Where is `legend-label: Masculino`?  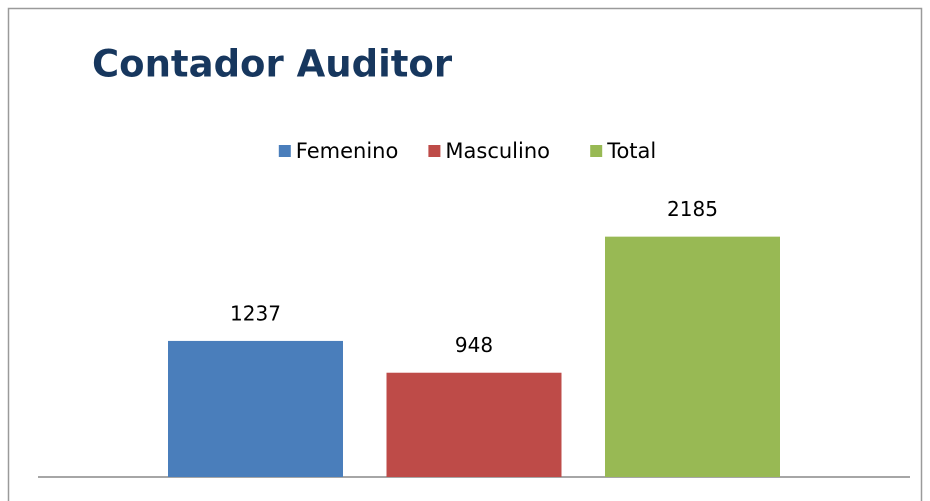 legend-label: Masculino is located at coordinates (497, 151).